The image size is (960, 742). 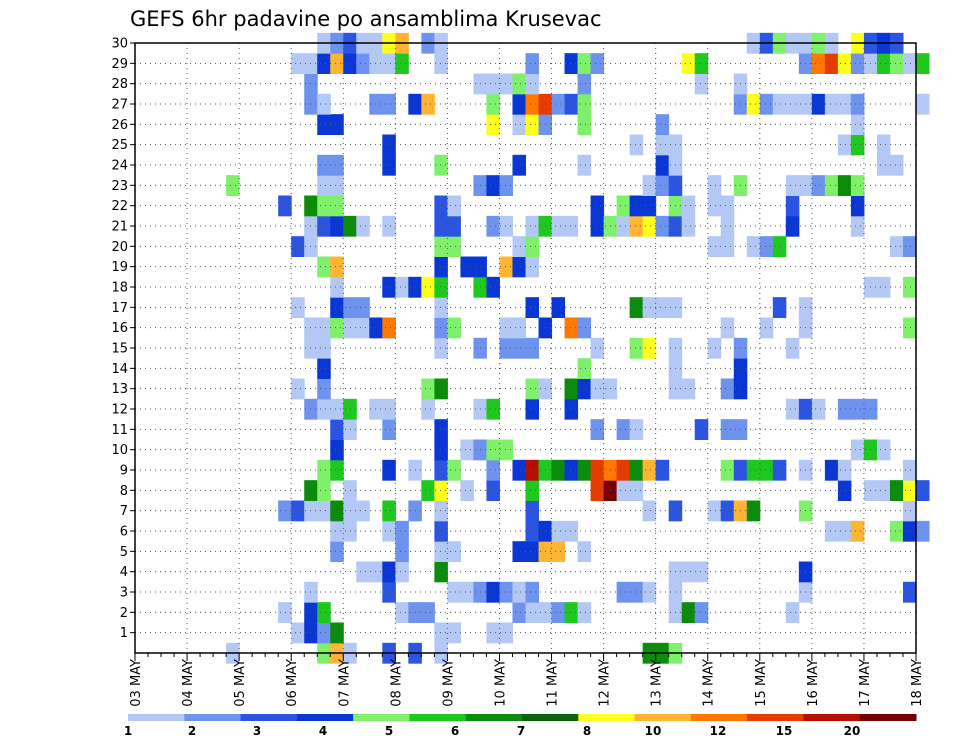 I want to click on y-tick-label: 3, so click(x=124, y=593).